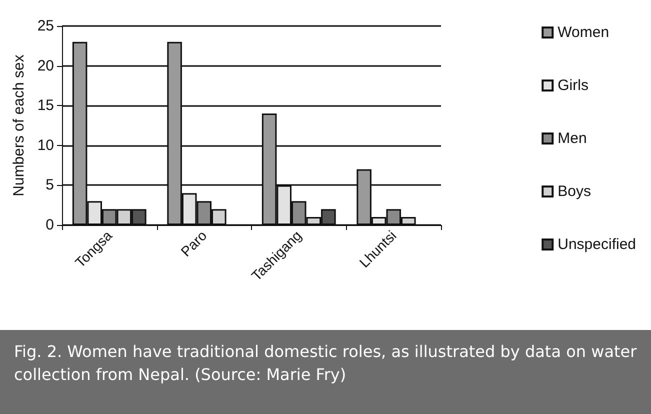 The height and width of the screenshot is (414, 651). What do you see at coordinates (45, 65) in the screenshot?
I see `y-tick-label: 20` at bounding box center [45, 65].